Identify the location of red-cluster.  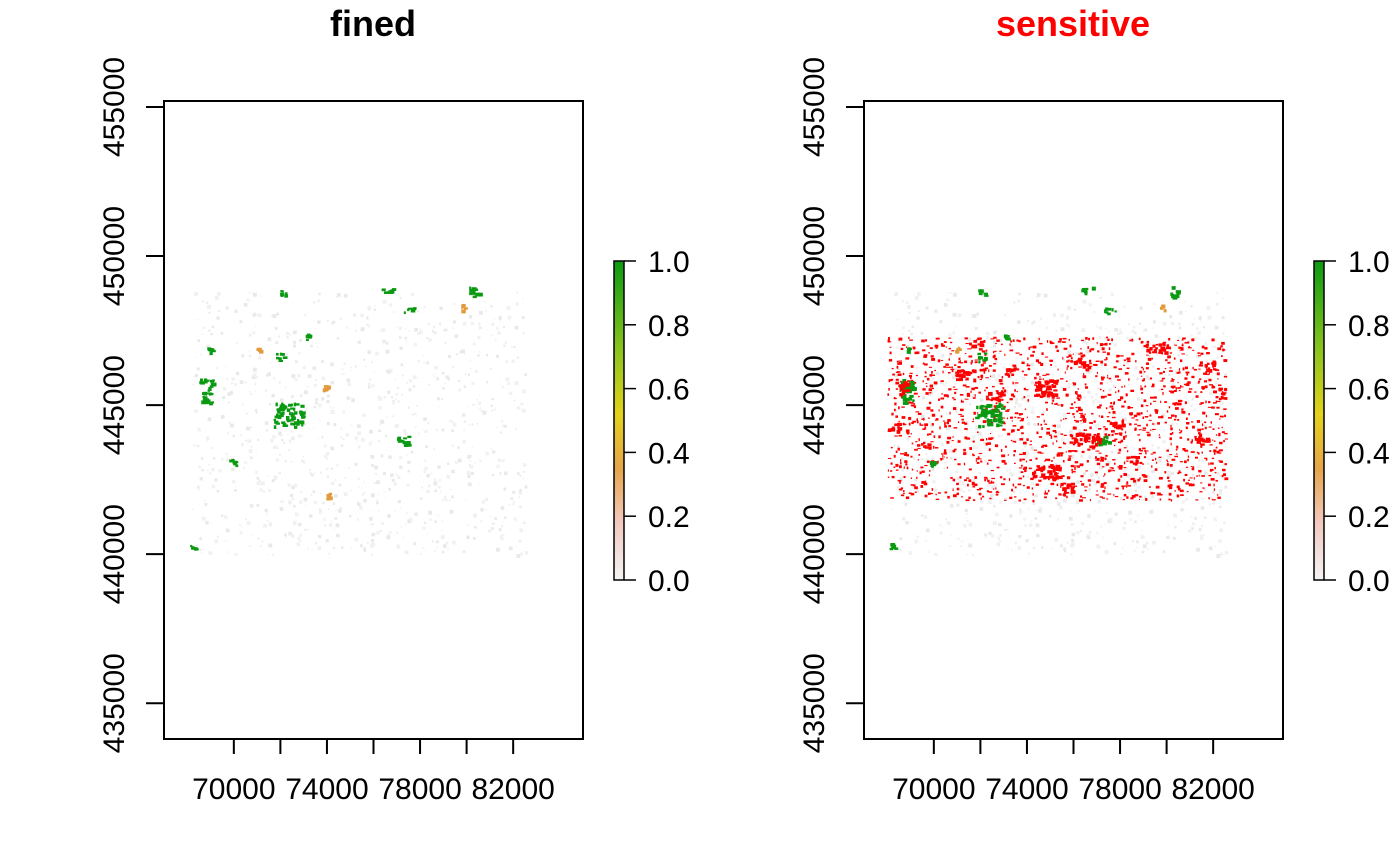
(1210, 366).